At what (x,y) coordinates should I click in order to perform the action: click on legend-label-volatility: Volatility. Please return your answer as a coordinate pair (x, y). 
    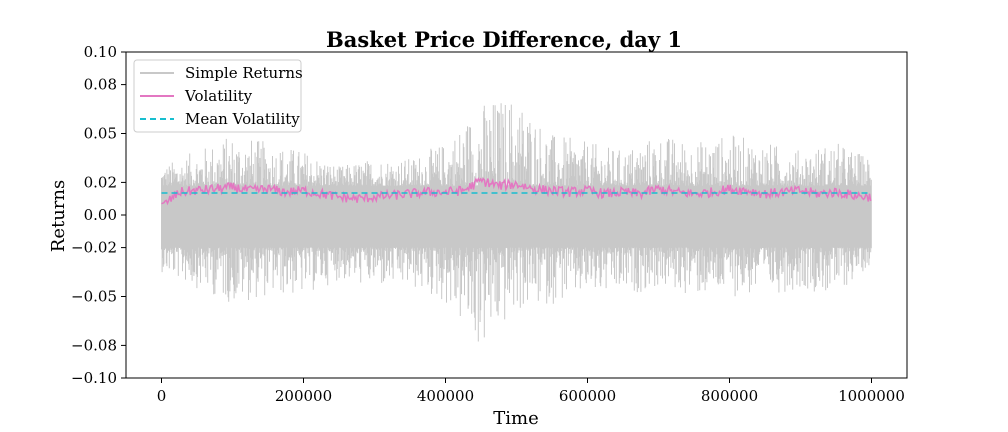
    Looking at the image, I should click on (218, 96).